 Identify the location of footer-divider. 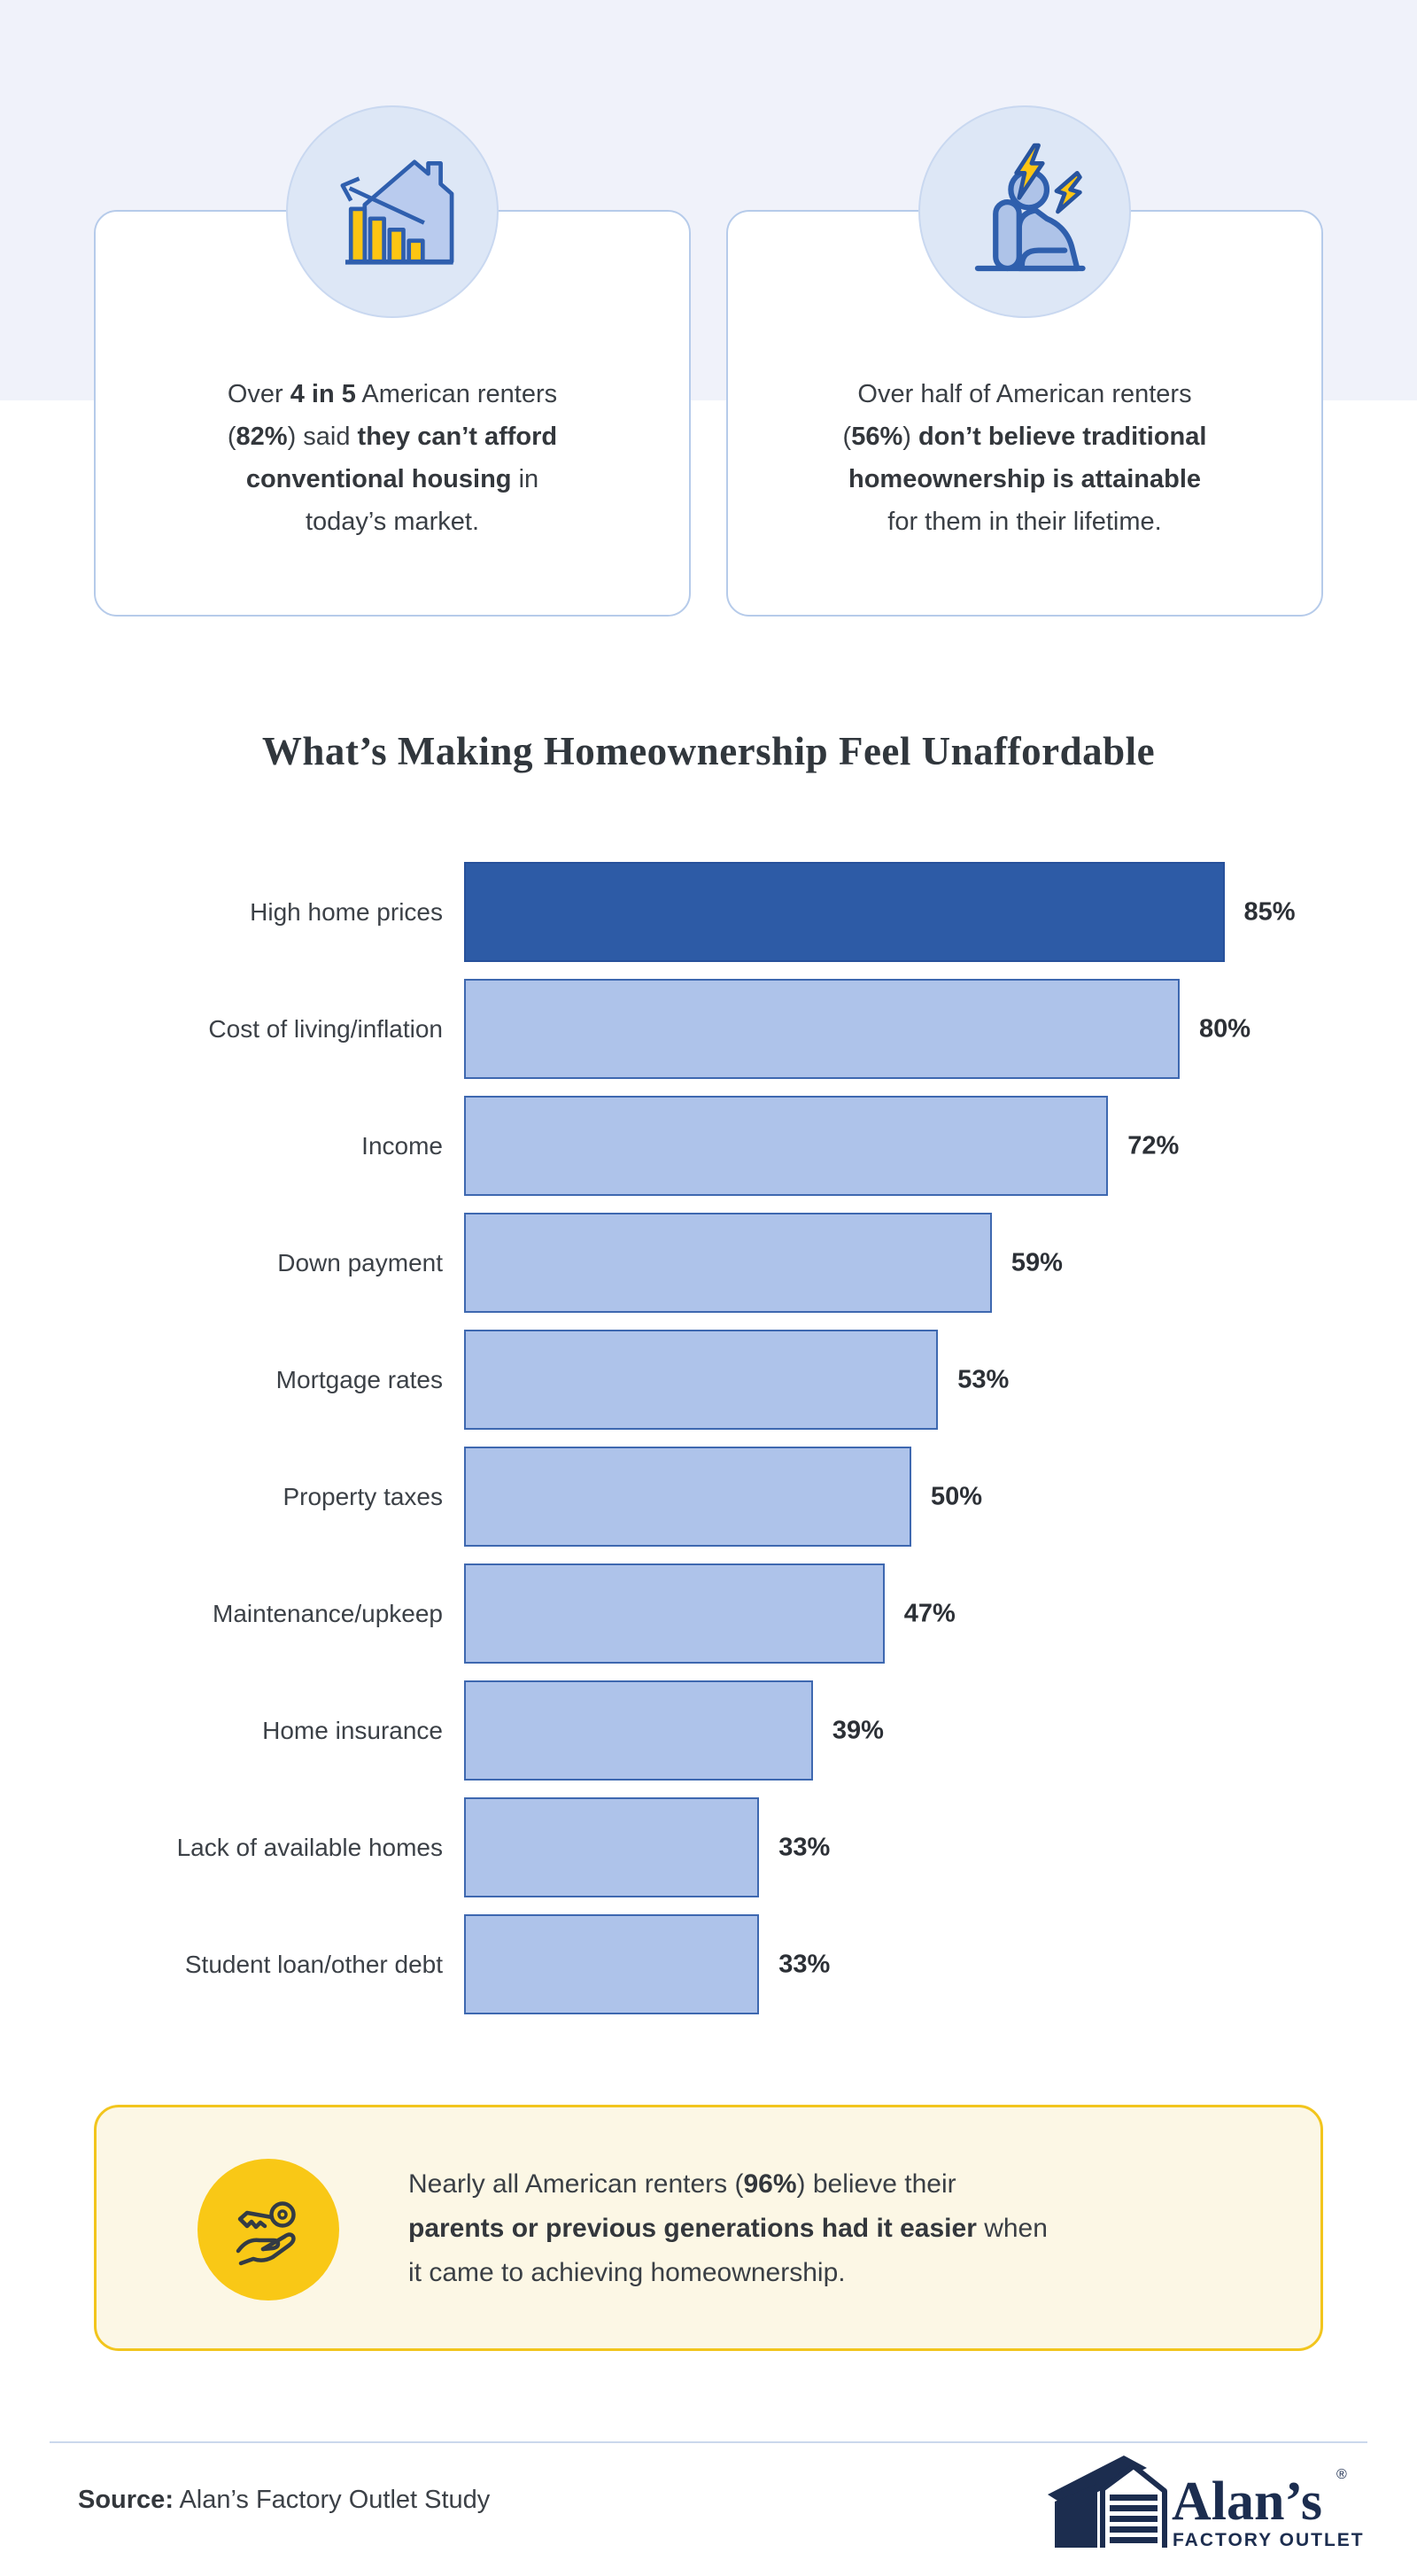
(708, 2442).